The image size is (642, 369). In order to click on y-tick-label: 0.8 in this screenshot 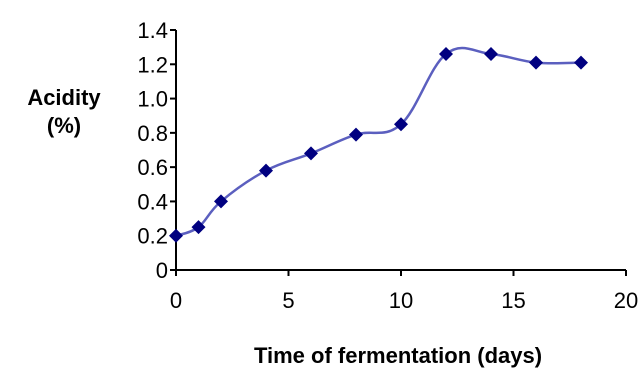, I will do `click(152, 133)`.